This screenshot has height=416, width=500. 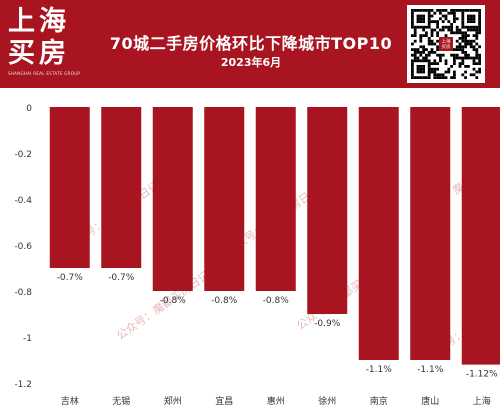 What do you see at coordinates (23, 155) in the screenshot?
I see `y-tick-label: -0.2` at bounding box center [23, 155].